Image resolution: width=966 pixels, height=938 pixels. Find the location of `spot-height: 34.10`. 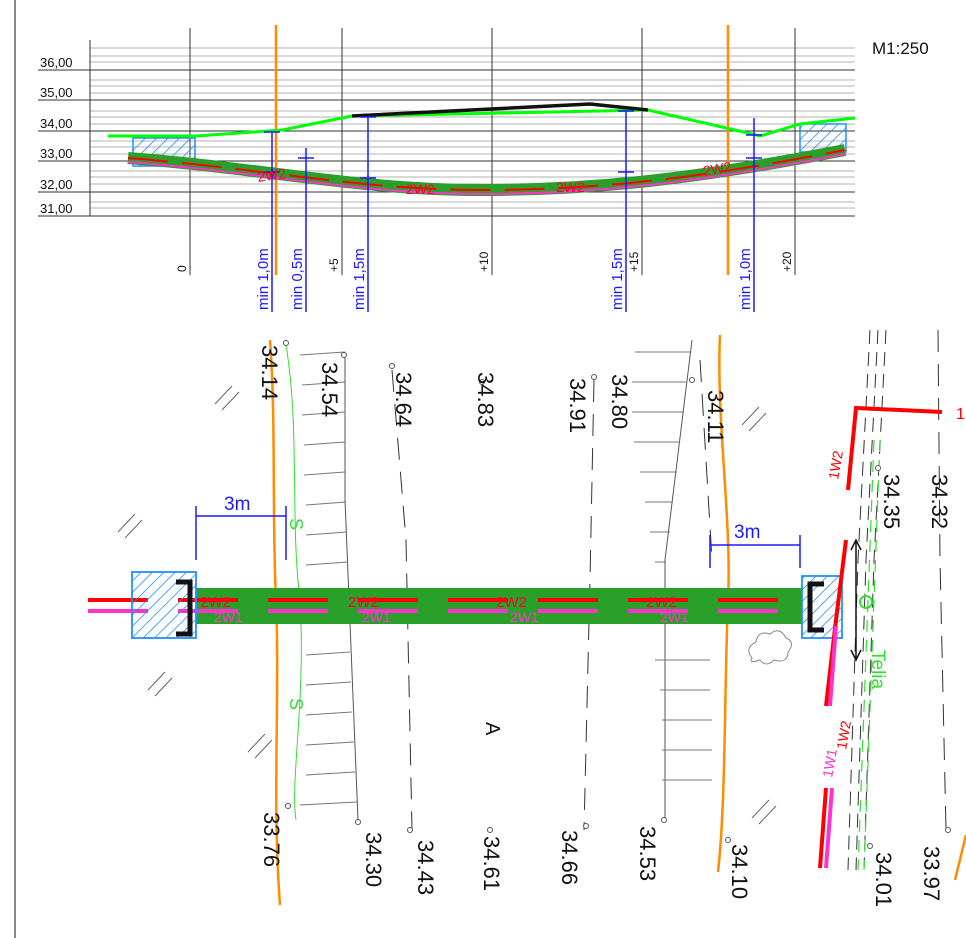

spot-height: 34.10 is located at coordinates (739, 871).